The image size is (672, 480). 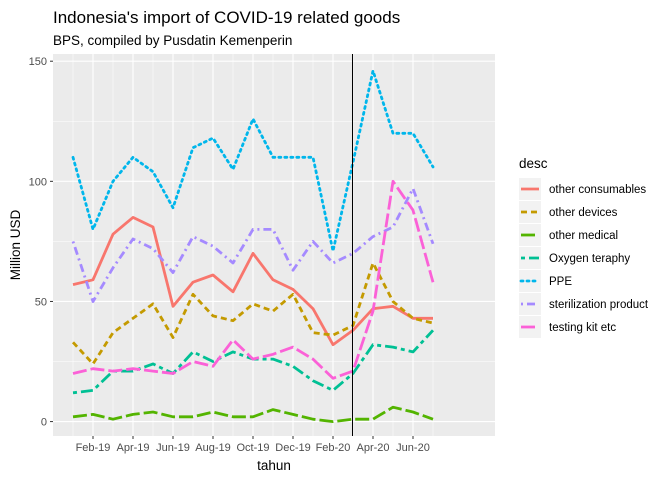 What do you see at coordinates (38, 62) in the screenshot?
I see `y-tick-label: 150` at bounding box center [38, 62].